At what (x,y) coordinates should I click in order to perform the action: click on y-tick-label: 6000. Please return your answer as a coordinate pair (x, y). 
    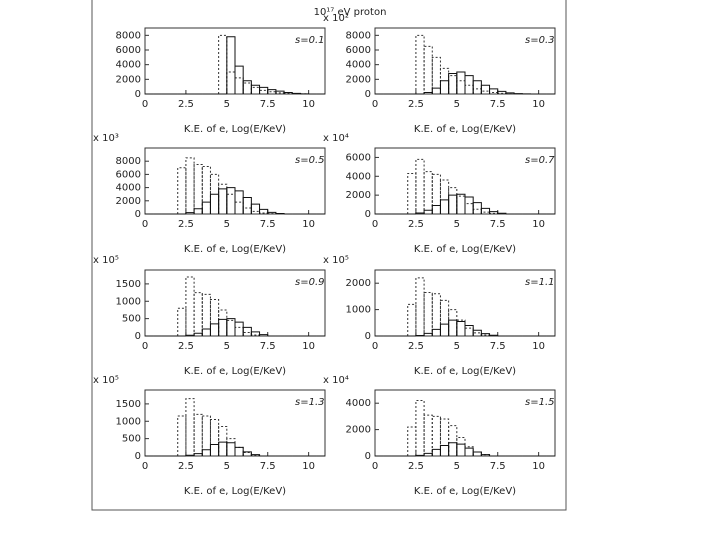
    Looking at the image, I should click on (128, 50).